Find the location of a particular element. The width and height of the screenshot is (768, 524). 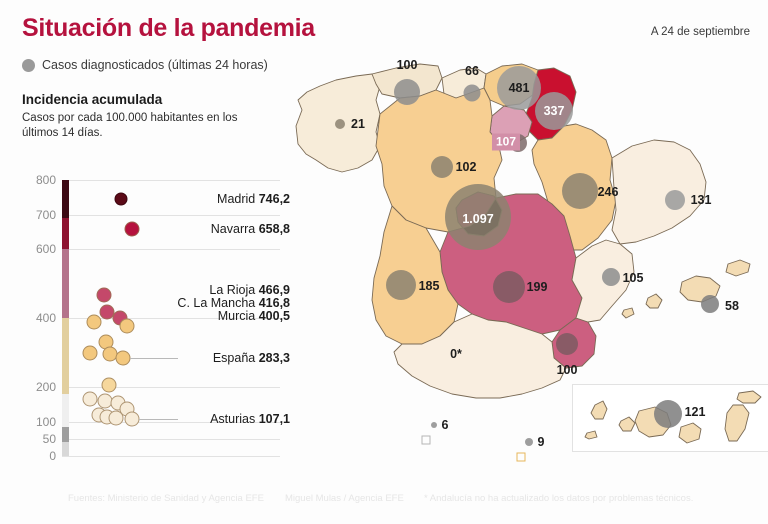

scatter-point-navarra is located at coordinates (132, 229).